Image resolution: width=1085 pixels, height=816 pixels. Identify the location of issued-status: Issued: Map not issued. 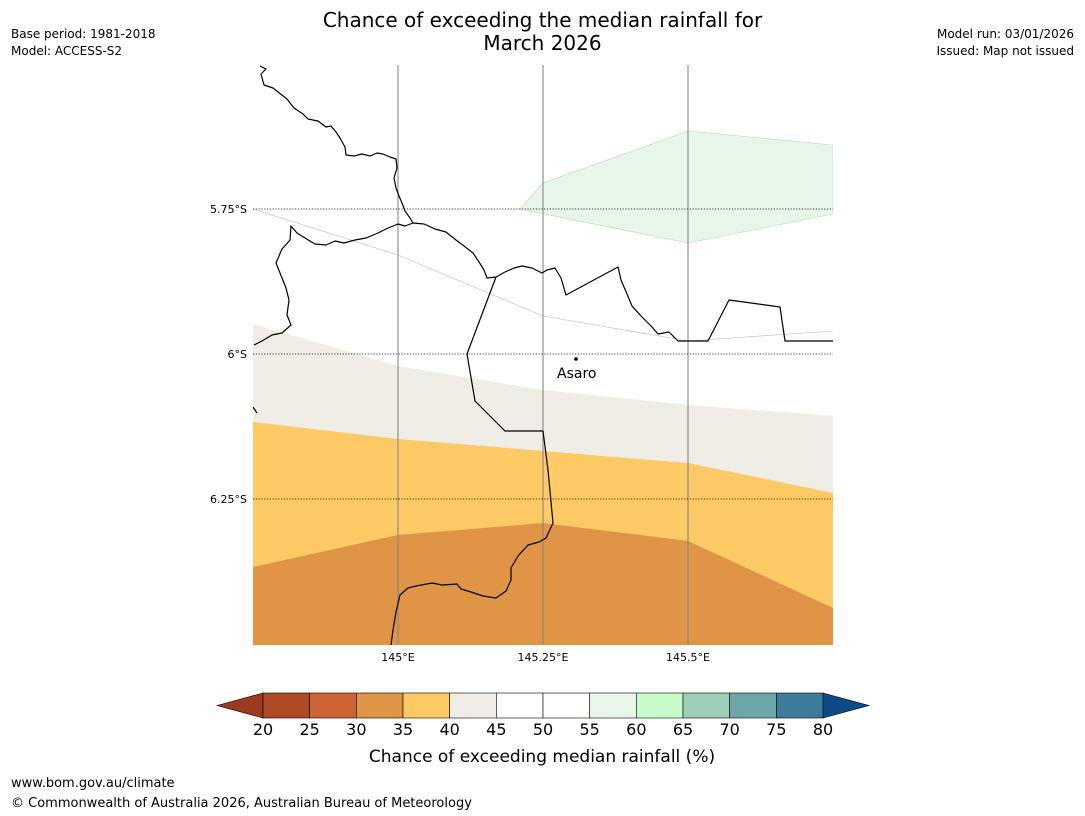
(1005, 51).